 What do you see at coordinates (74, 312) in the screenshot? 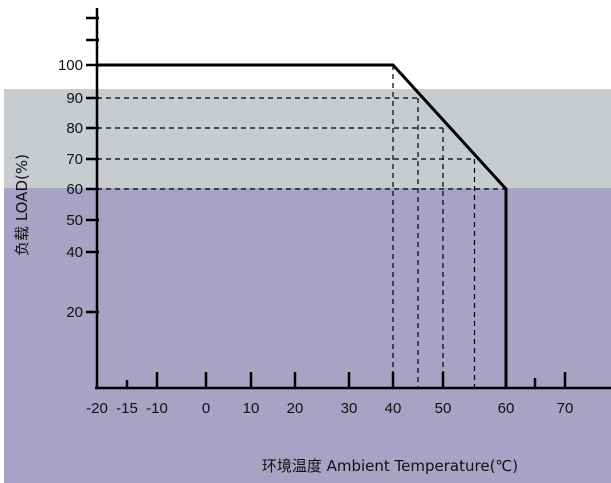
I see `y-tick-label: 20` at bounding box center [74, 312].